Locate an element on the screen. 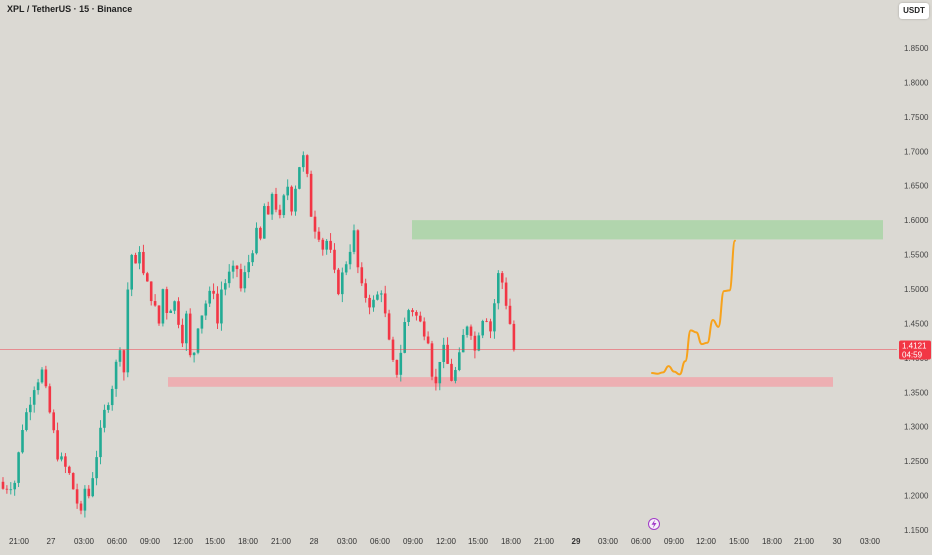 The width and height of the screenshot is (932, 555). price-tick-label: 1.3500 is located at coordinates (916, 392).